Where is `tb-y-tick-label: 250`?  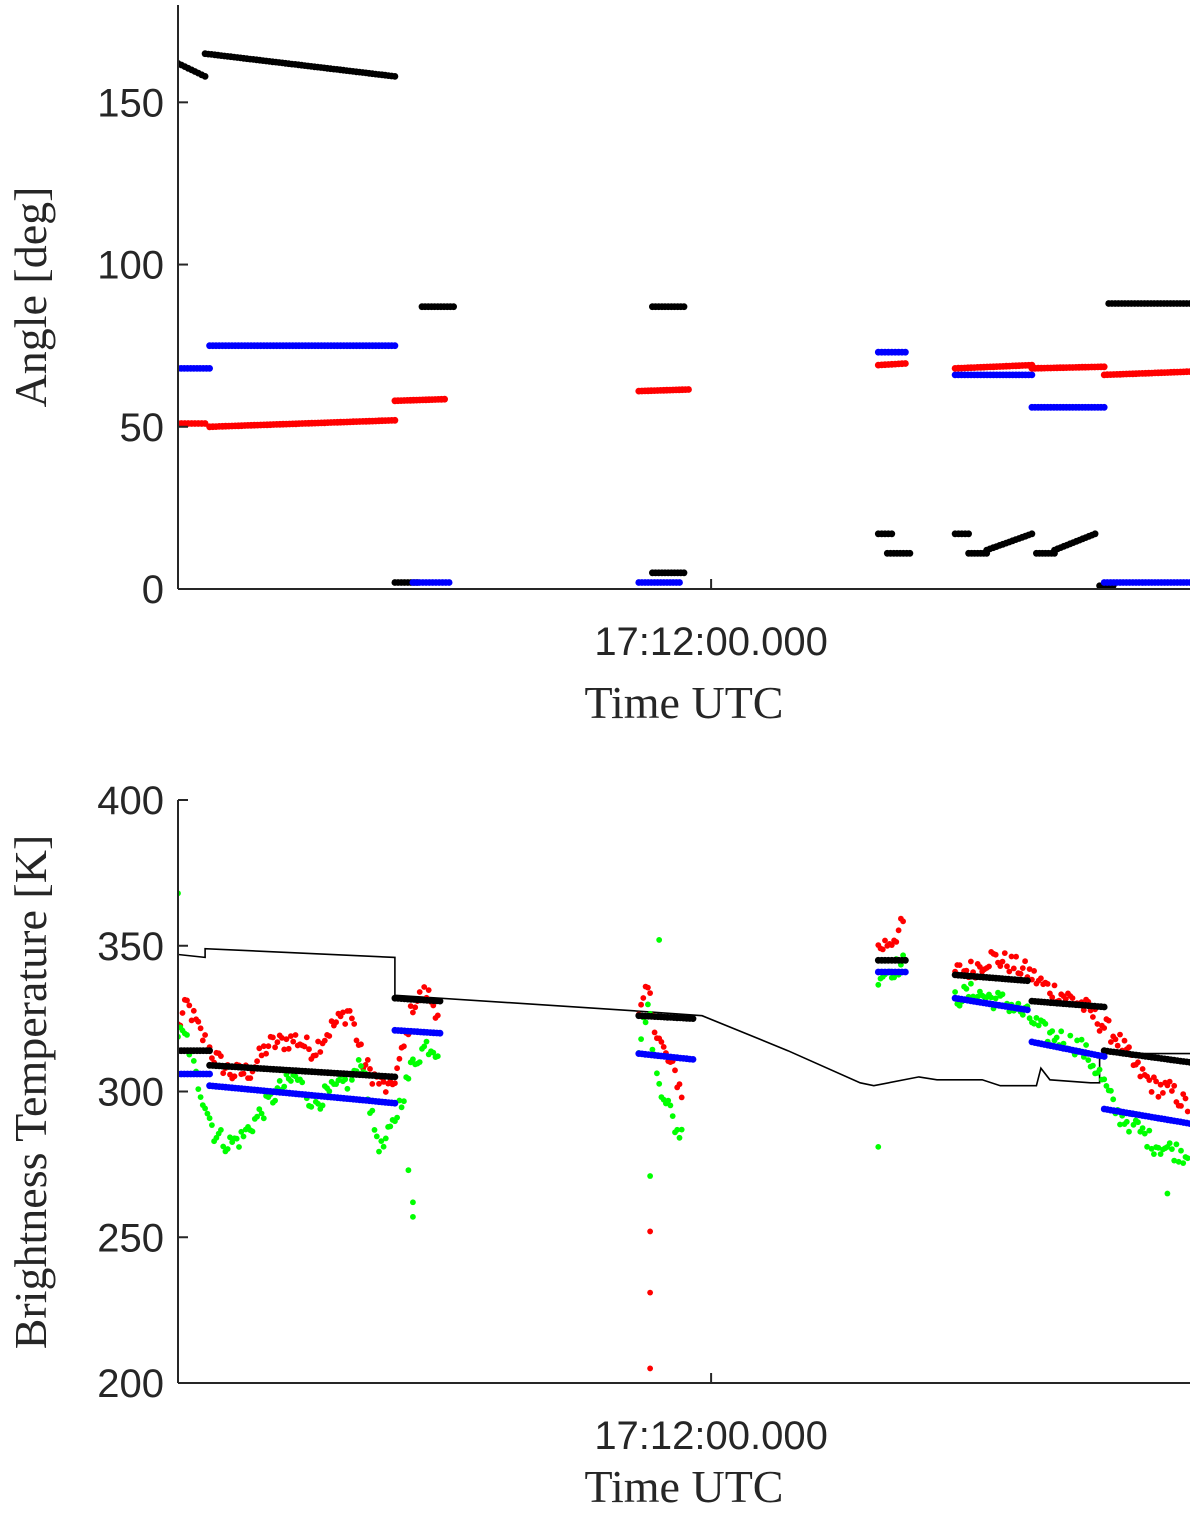
tb-y-tick-label: 250 is located at coordinates (130, 1238).